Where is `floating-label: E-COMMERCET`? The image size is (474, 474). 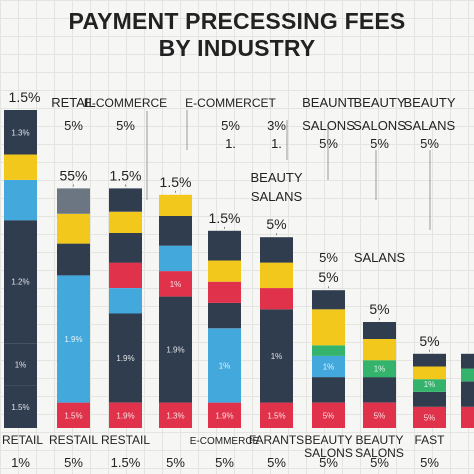 floating-label: E-COMMERCET is located at coordinates (230, 103).